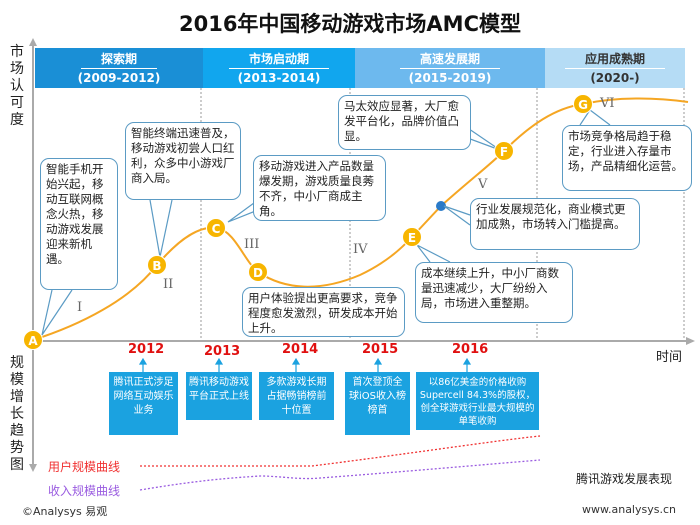 The height and width of the screenshot is (525, 700). Describe the element at coordinates (349, 24) in the screenshot. I see `page-title: 2016年中国移动游戏市场AMC模型` at that location.